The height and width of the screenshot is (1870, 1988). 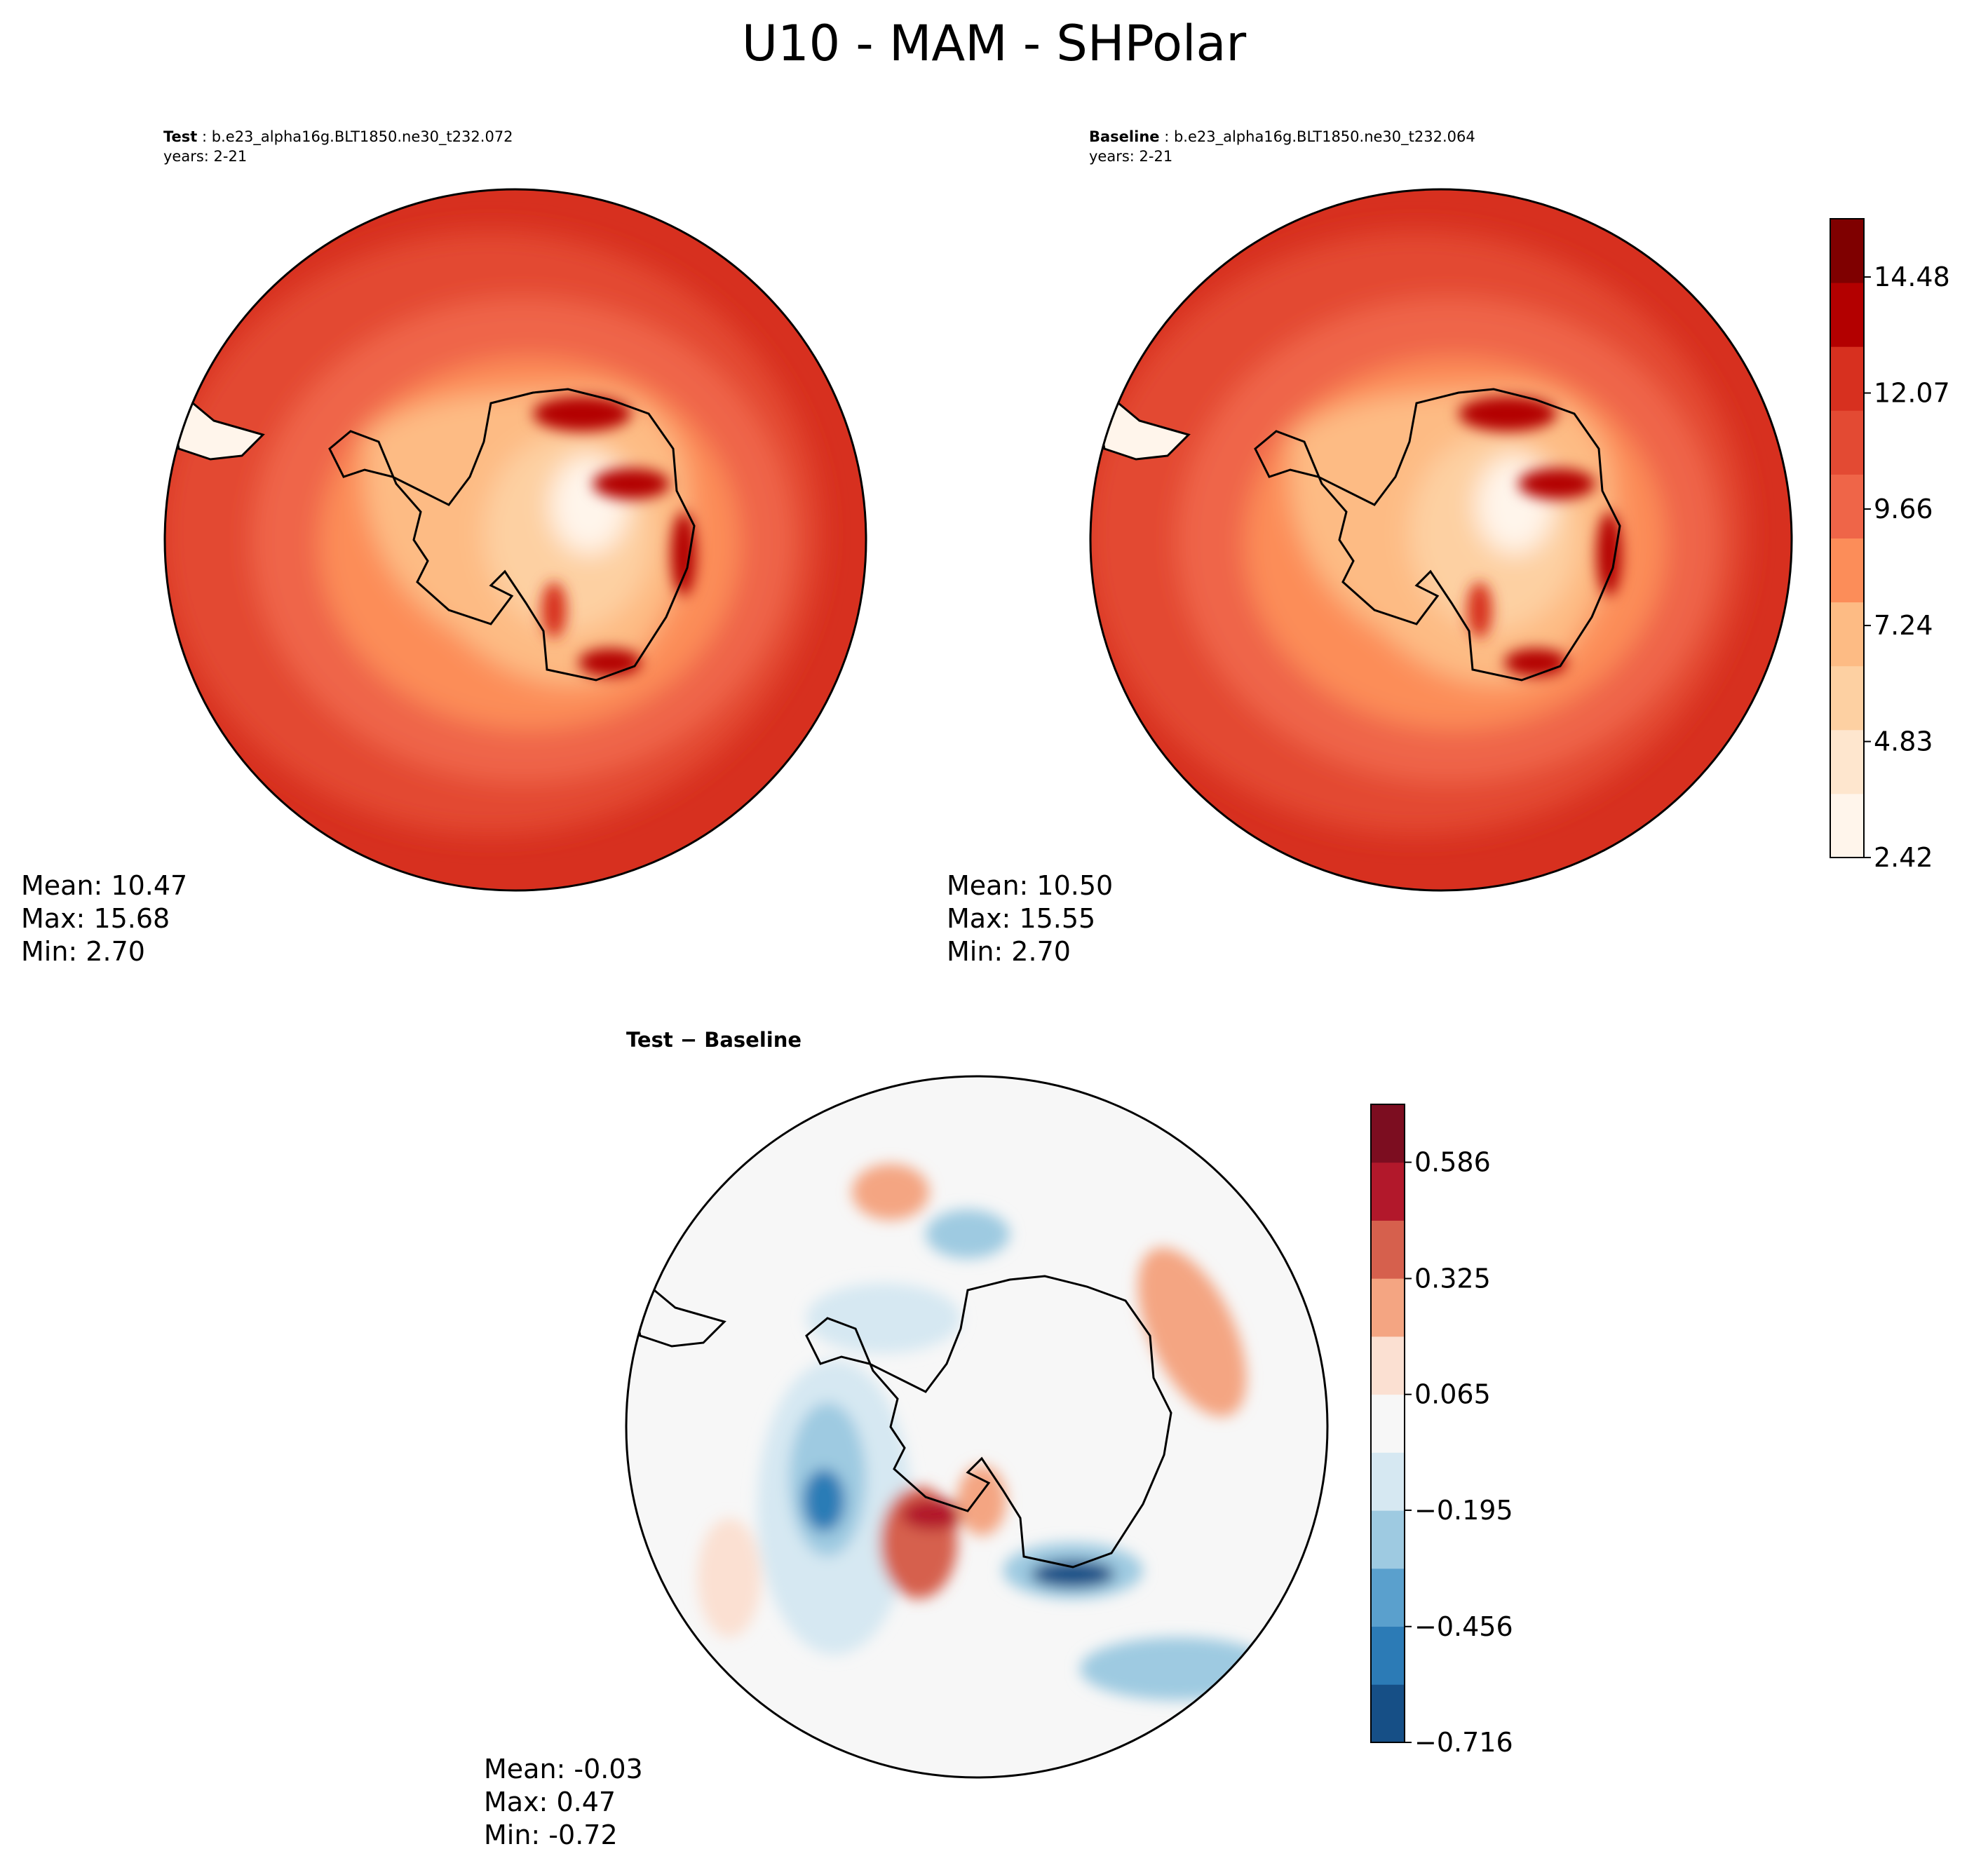 What do you see at coordinates (714, 1040) in the screenshot?
I see `diff-panel-title: Test − Baseline` at bounding box center [714, 1040].